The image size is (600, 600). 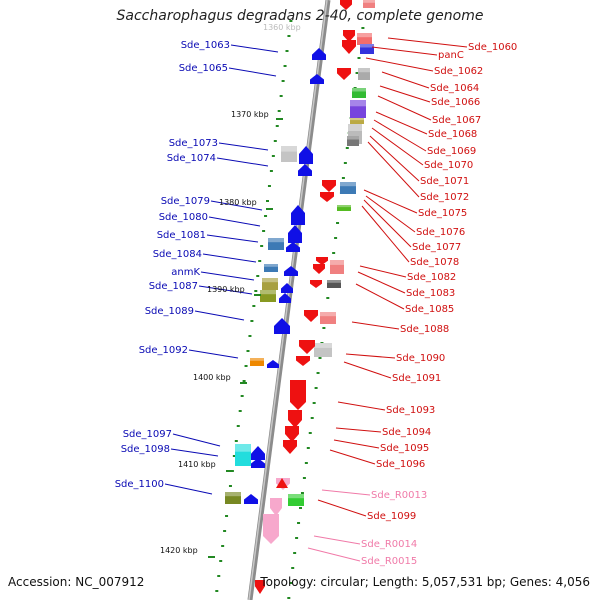 What do you see at coordinates (185, 272) in the screenshot?
I see `left-gene-label: anmK` at bounding box center [185, 272].